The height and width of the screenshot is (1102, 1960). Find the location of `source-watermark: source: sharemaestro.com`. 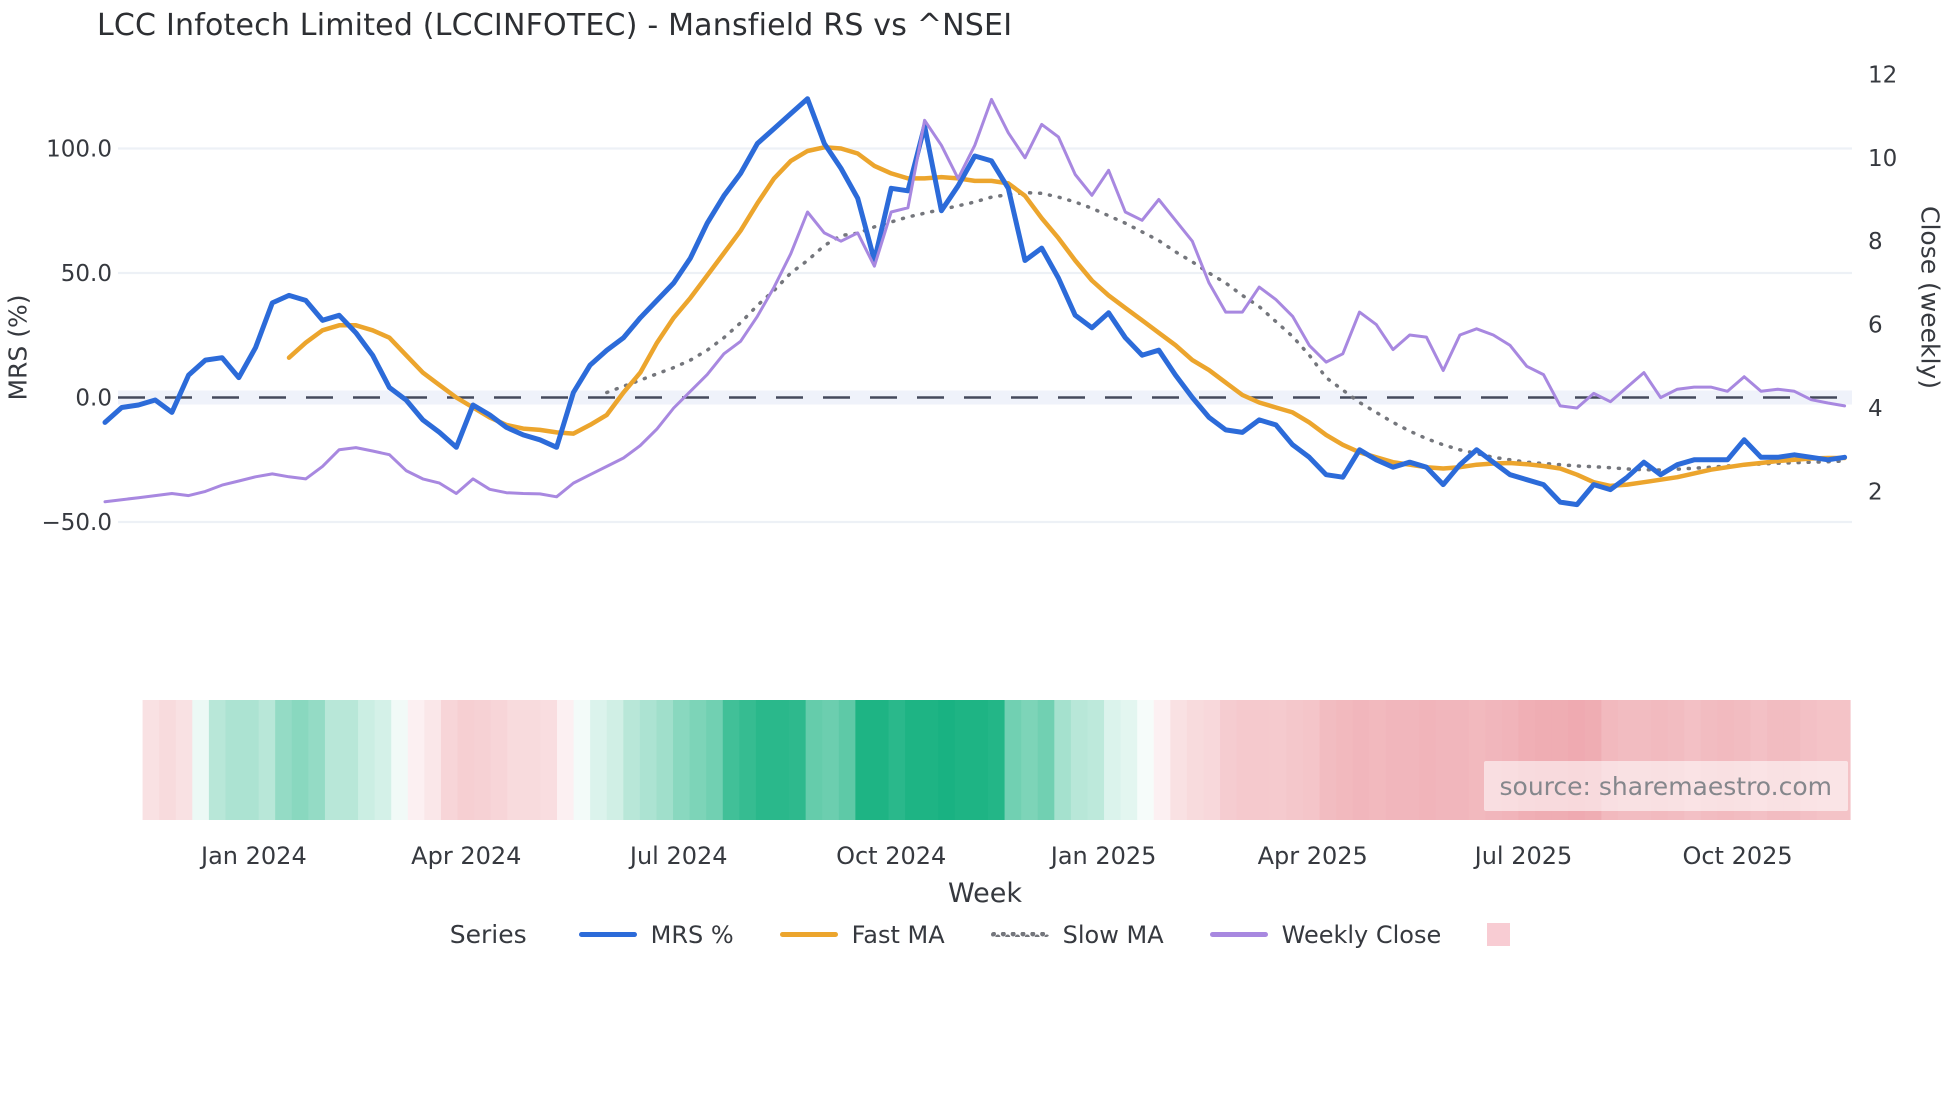

source-watermark: source: sharemaestro.com is located at coordinates (1665, 786).